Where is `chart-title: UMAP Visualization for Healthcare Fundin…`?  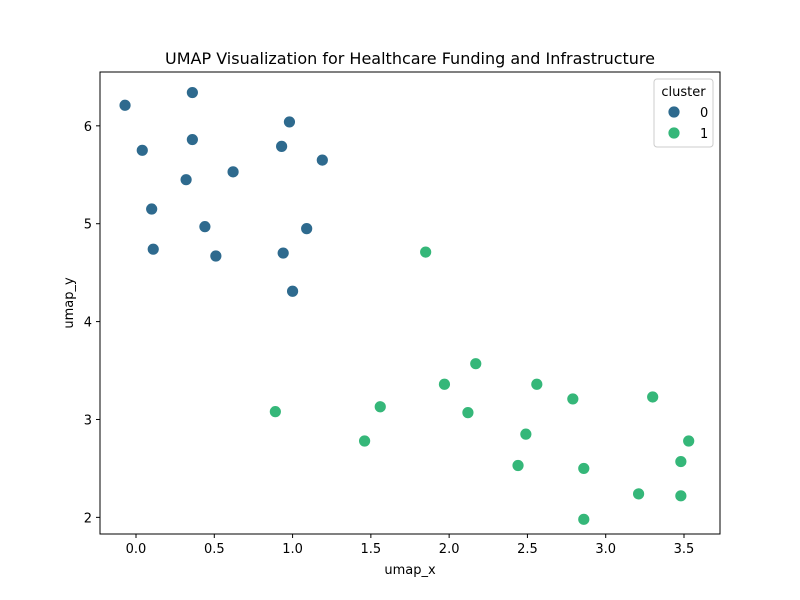 chart-title: UMAP Visualization for Healthcare Fundin… is located at coordinates (410, 58).